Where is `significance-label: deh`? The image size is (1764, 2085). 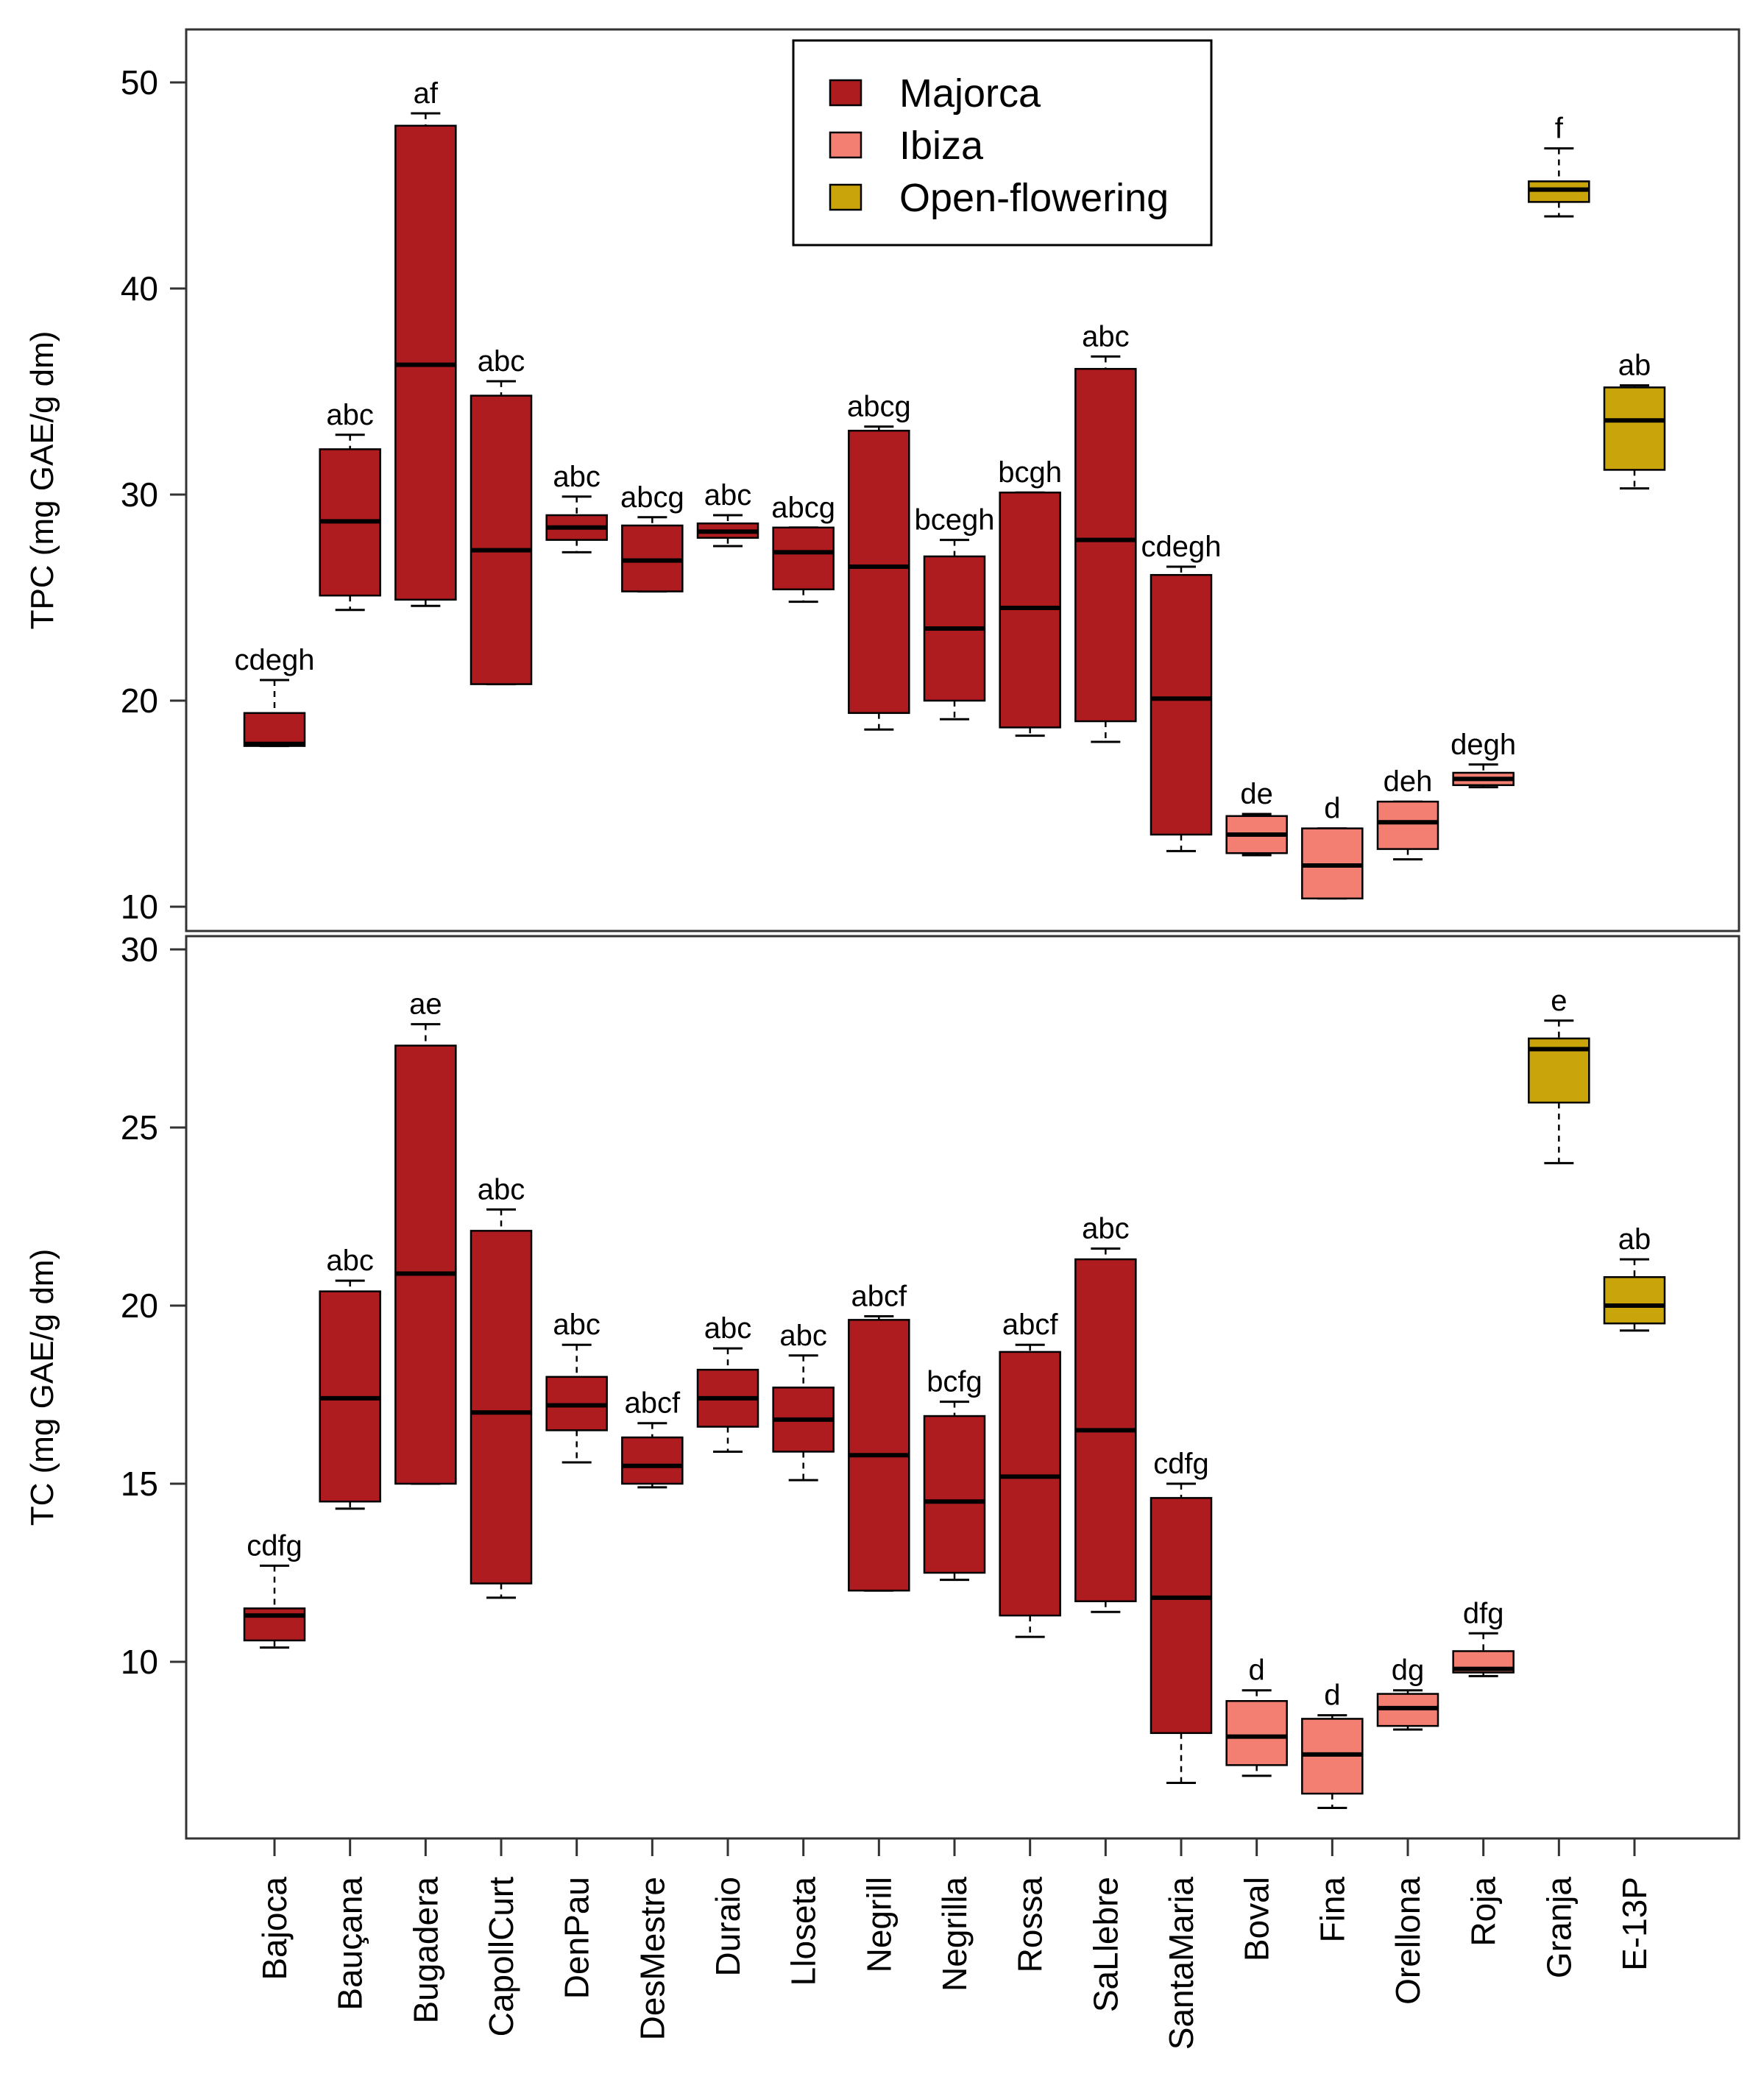
significance-label: deh is located at coordinates (1408, 781).